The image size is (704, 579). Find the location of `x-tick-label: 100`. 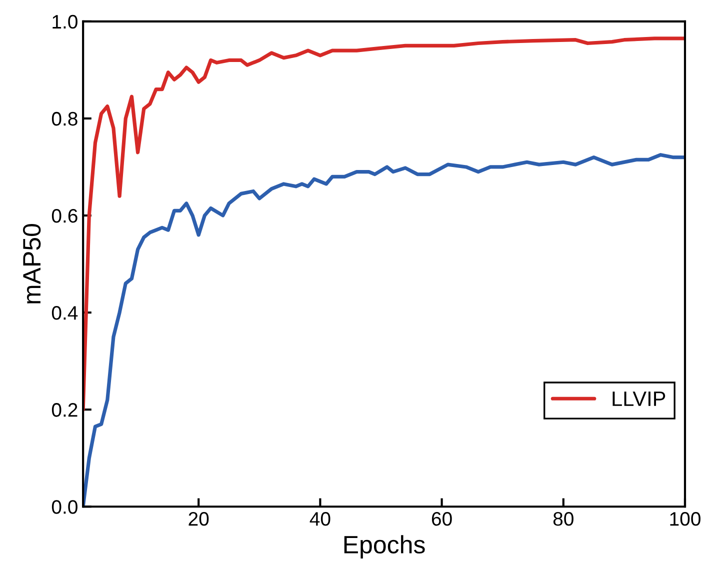

x-tick-label: 100 is located at coordinates (685, 519).